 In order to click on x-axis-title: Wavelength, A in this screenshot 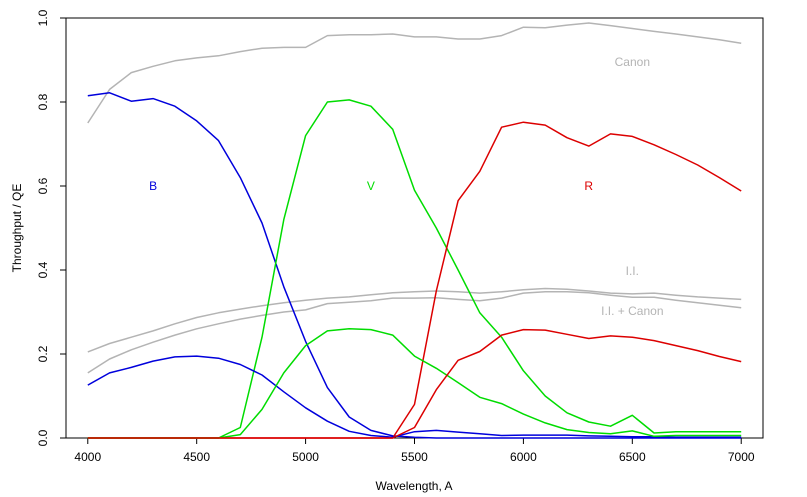, I will do `click(414, 486)`.